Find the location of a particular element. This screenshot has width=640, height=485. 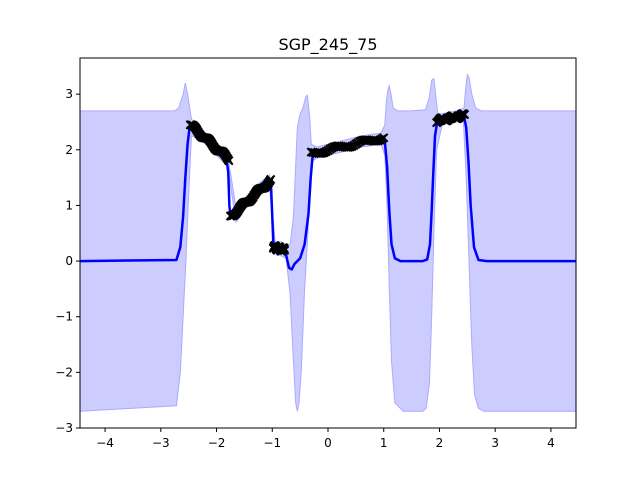

y-tick-label: −2 is located at coordinates (64, 372).